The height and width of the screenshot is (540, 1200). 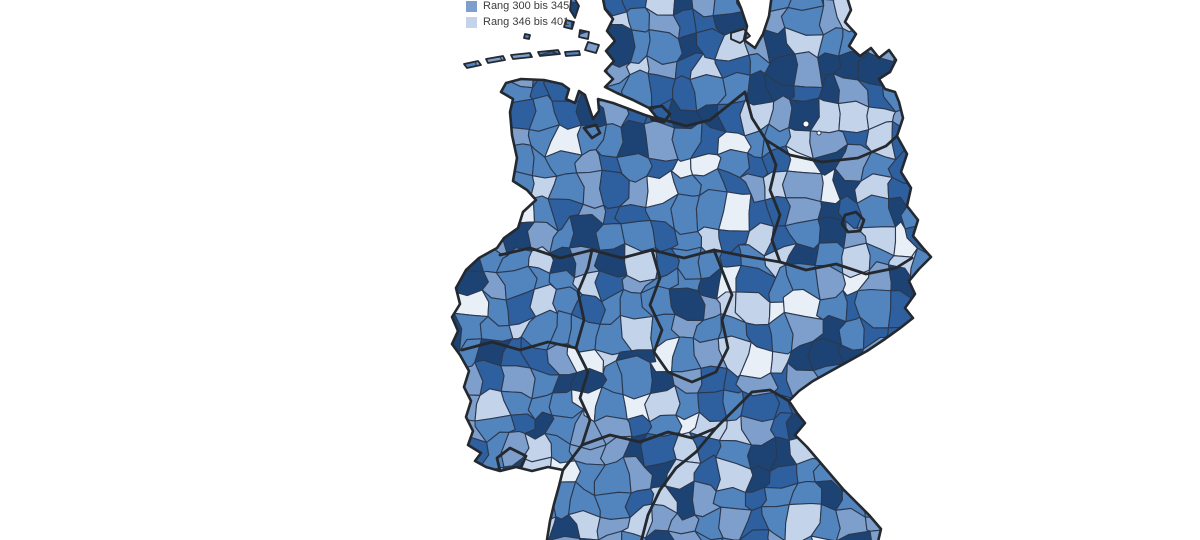 I want to click on legend-item-label: Rang 300 bis 345, so click(x=526, y=6).